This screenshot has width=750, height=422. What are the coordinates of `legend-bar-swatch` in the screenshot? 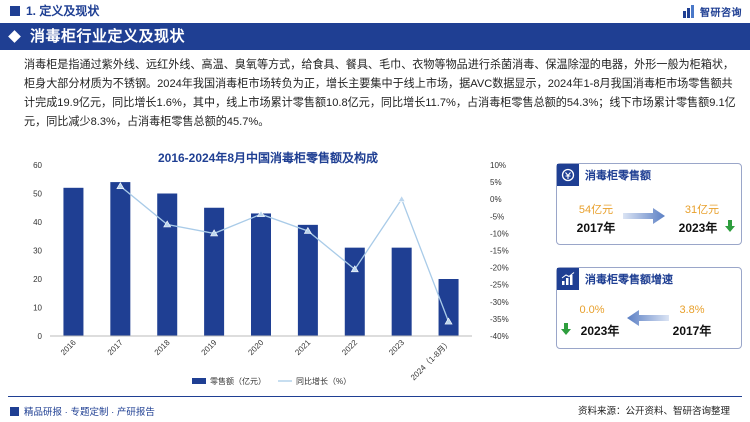 It's located at (199, 381).